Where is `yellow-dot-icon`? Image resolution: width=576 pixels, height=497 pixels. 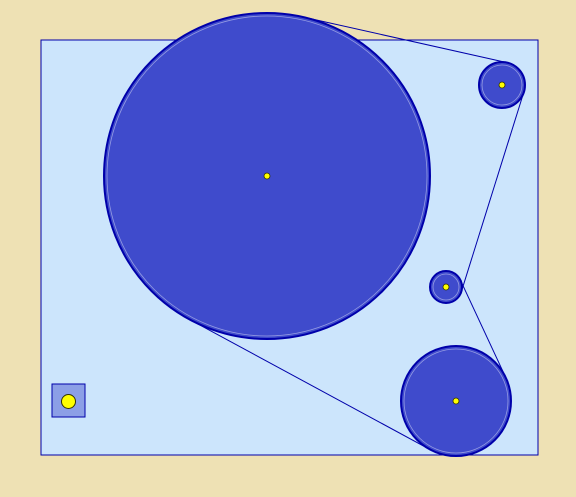
yellow-dot-icon is located at coordinates (68, 401).